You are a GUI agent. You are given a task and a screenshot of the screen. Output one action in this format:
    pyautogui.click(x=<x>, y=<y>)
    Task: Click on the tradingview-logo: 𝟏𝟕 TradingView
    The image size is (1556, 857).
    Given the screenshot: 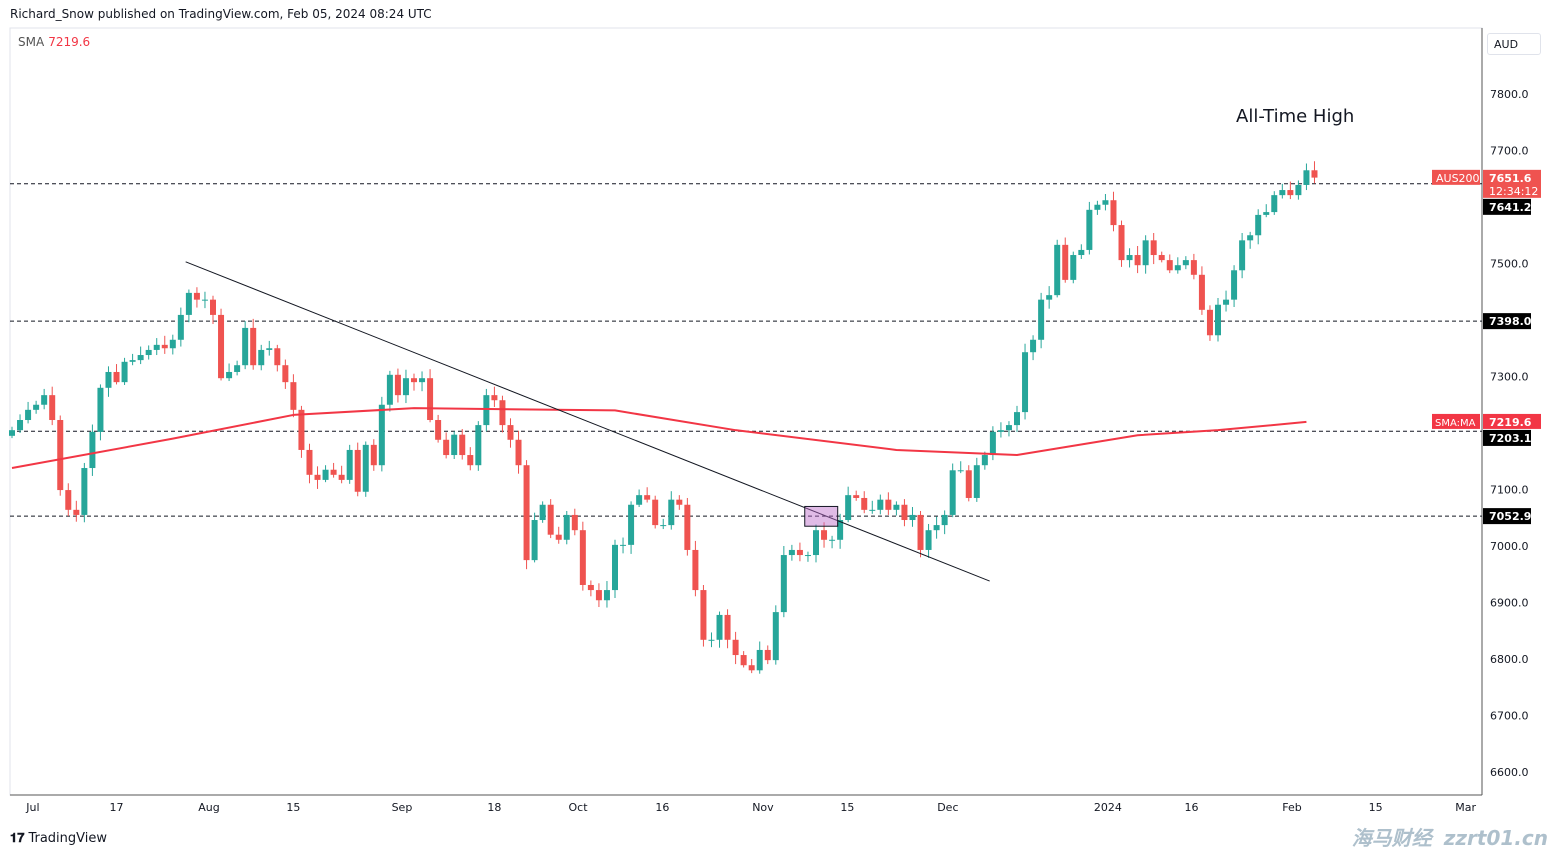 What is the action you would take?
    pyautogui.click(x=58, y=838)
    